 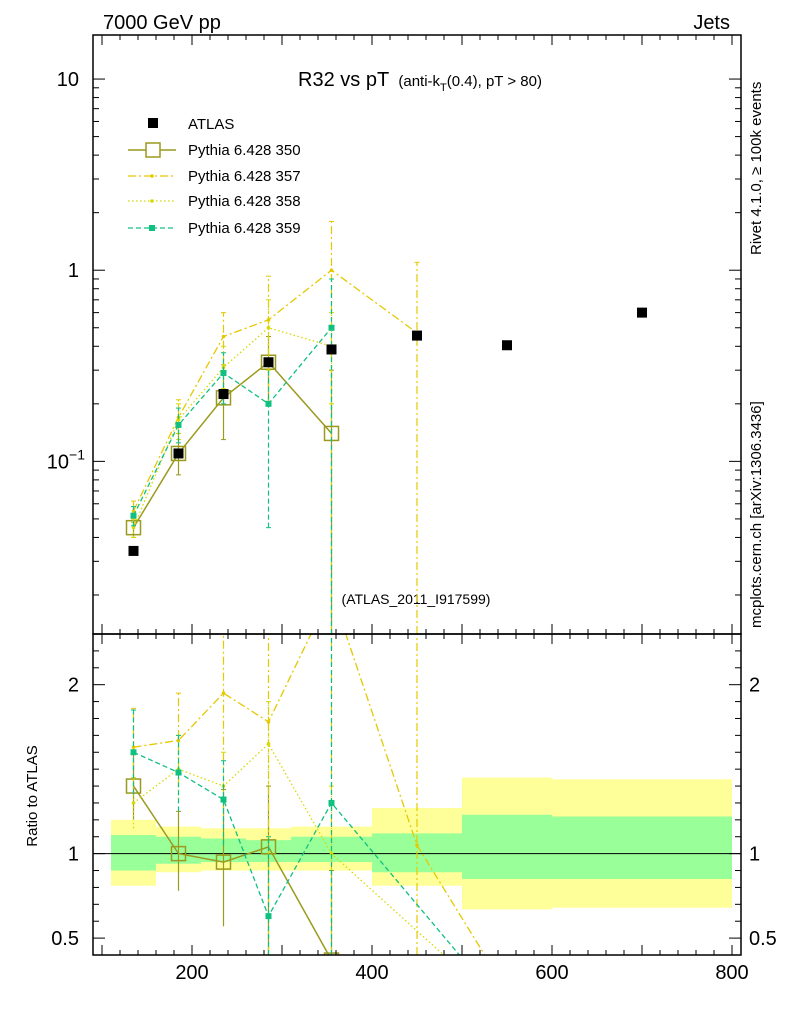 I want to click on legend-item-p358: Pythia 6.428 358, so click(x=214, y=201).